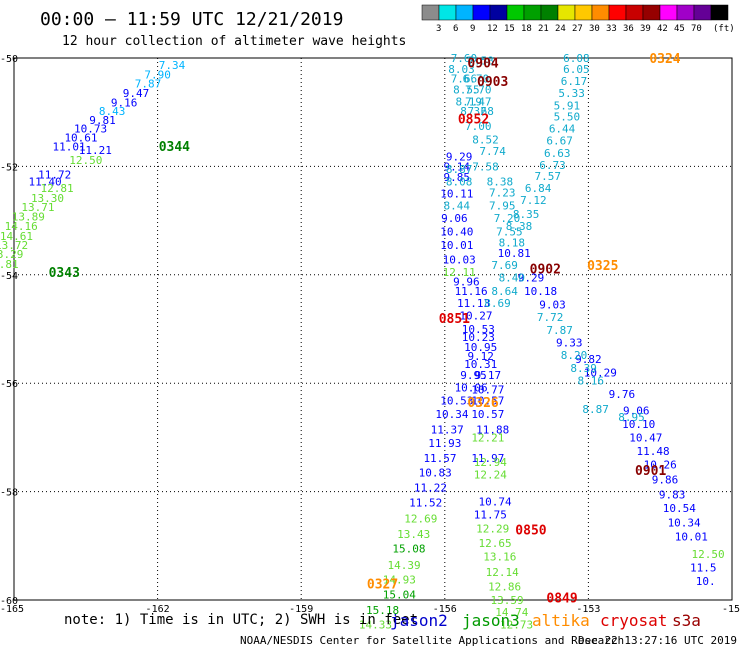 The image size is (740, 650). I want to click on mission-name: cryosat, so click(633, 620).